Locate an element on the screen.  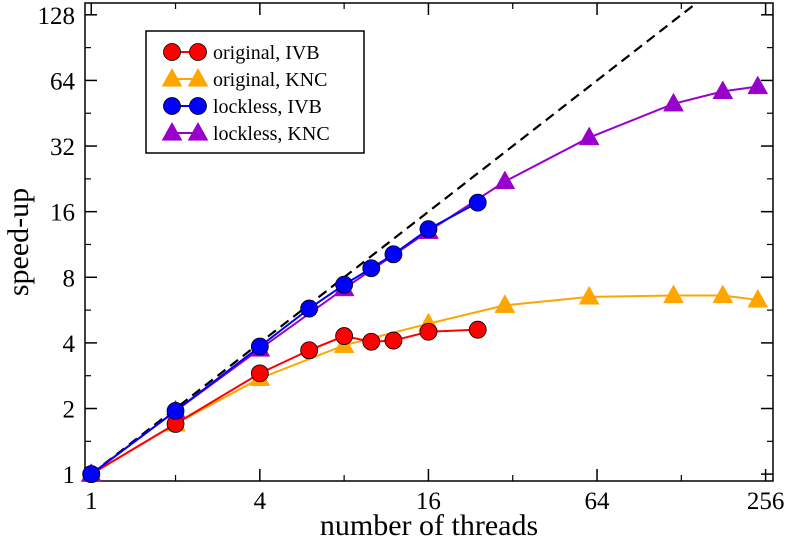
x-tick-label: 16 is located at coordinates (428, 501).